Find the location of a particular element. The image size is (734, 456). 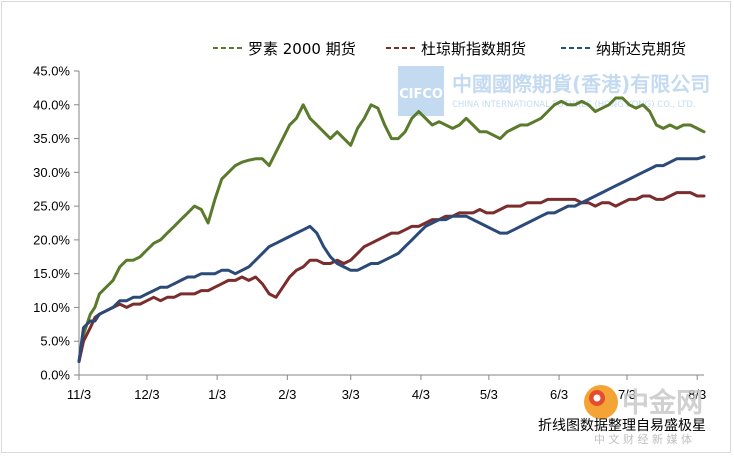

cifco-logo-badge is located at coordinates (421, 91).